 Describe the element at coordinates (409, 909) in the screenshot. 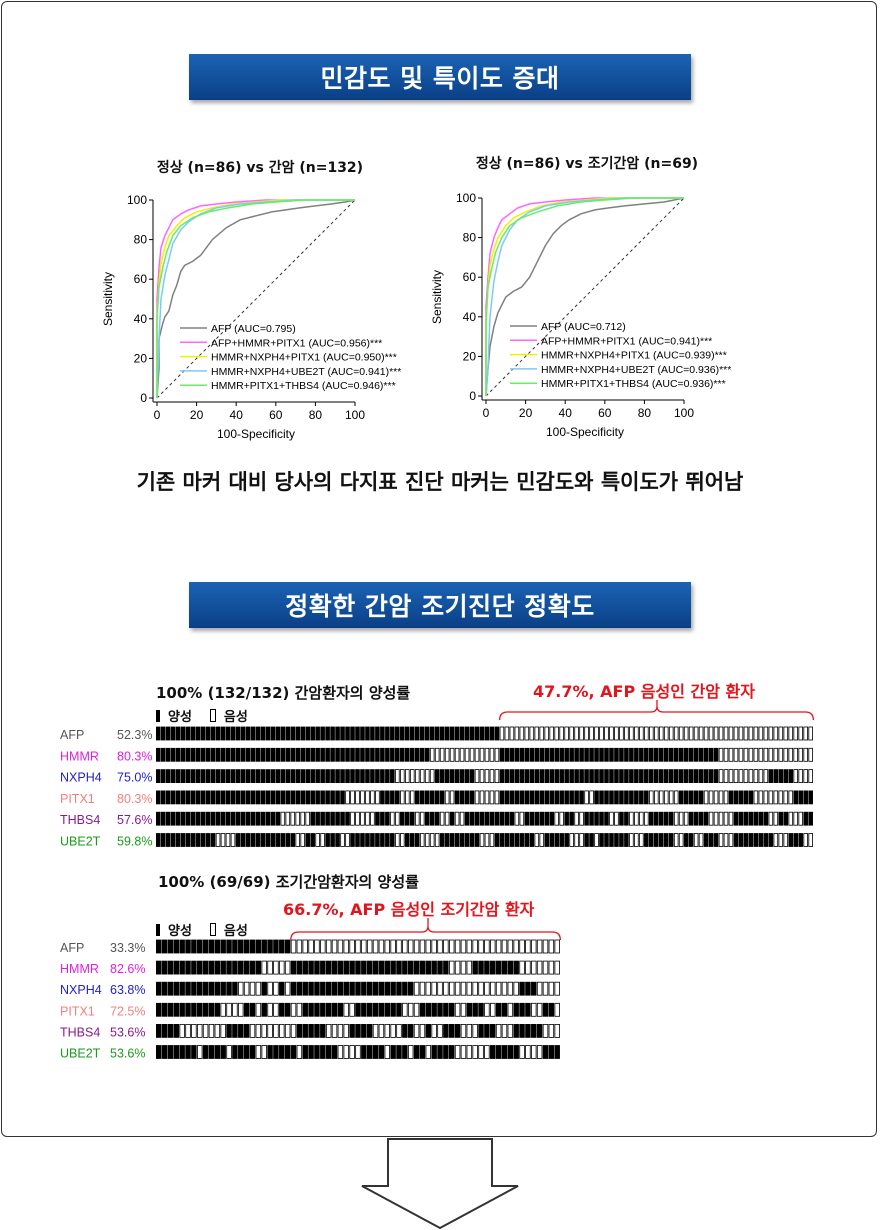

I see `heatmap2-annotation: 66.7%, AFP 음성인 조기간암 환자` at that location.